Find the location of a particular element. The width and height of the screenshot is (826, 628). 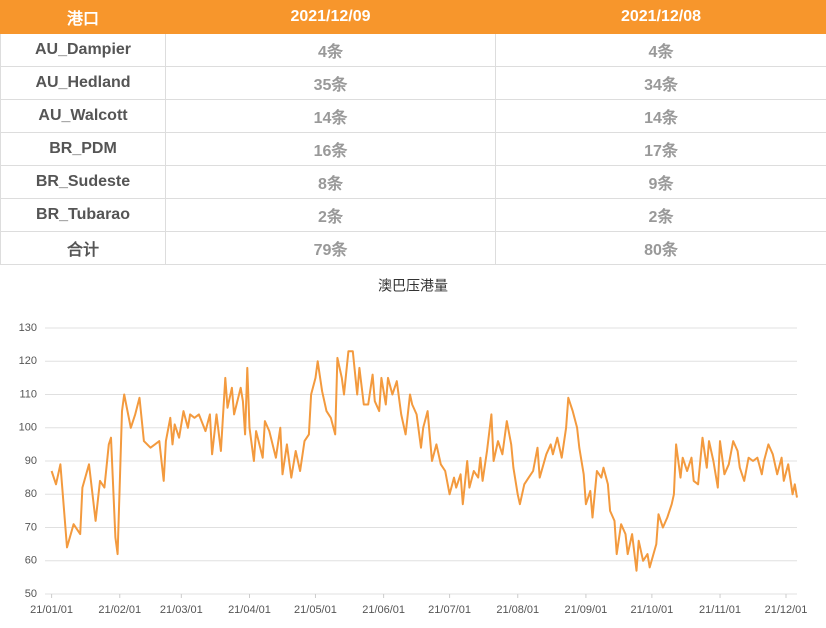

table-header: 港口 2021/12/09 2021/12/08 is located at coordinates (413, 17).